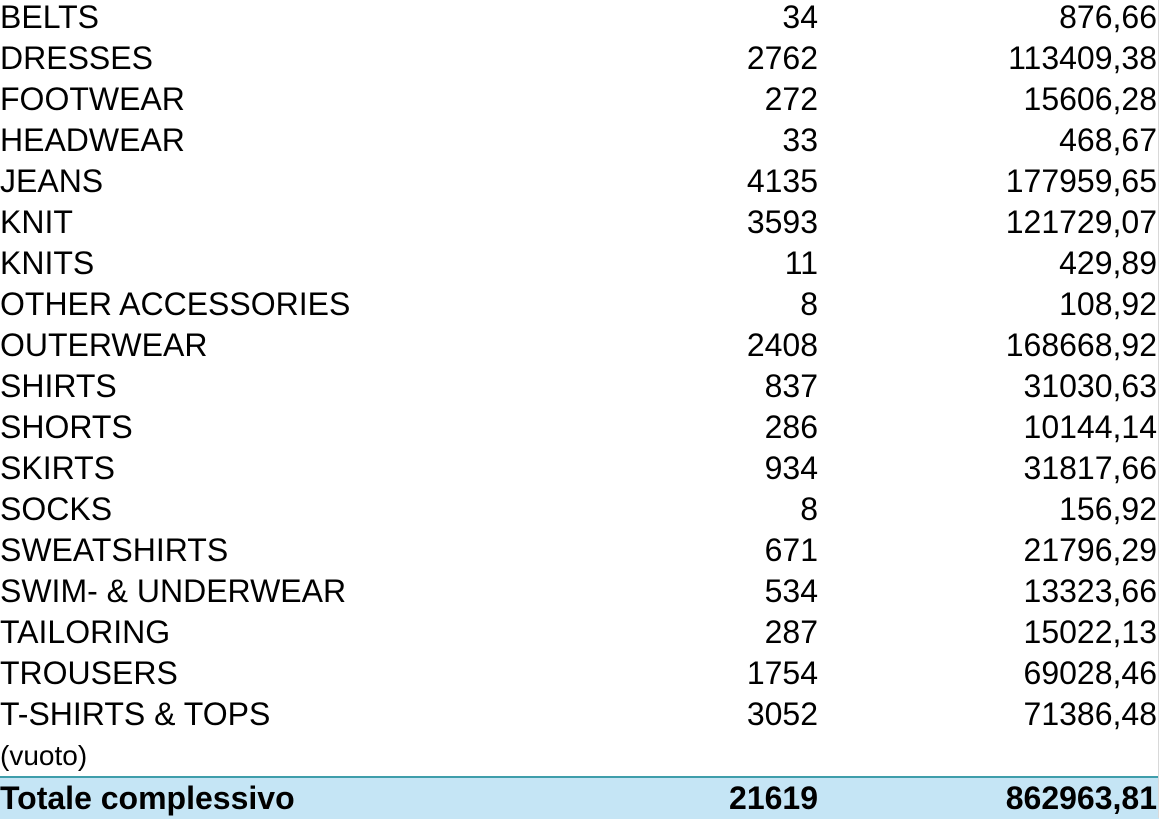 Image resolution: width=1159 pixels, height=821 pixels. Describe the element at coordinates (44, 755) in the screenshot. I see `row-label: (vuoto)` at that location.